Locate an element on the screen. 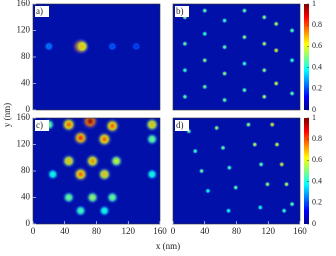 Image resolution: width=336 pixels, height=256 pixels. panel-label: b) is located at coordinates (180, 11).